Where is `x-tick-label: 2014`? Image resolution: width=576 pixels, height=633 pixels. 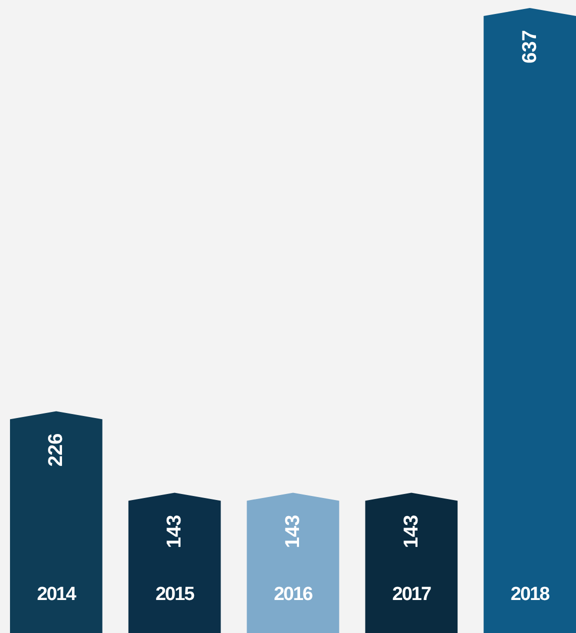
x-tick-label: 2014 is located at coordinates (57, 594).